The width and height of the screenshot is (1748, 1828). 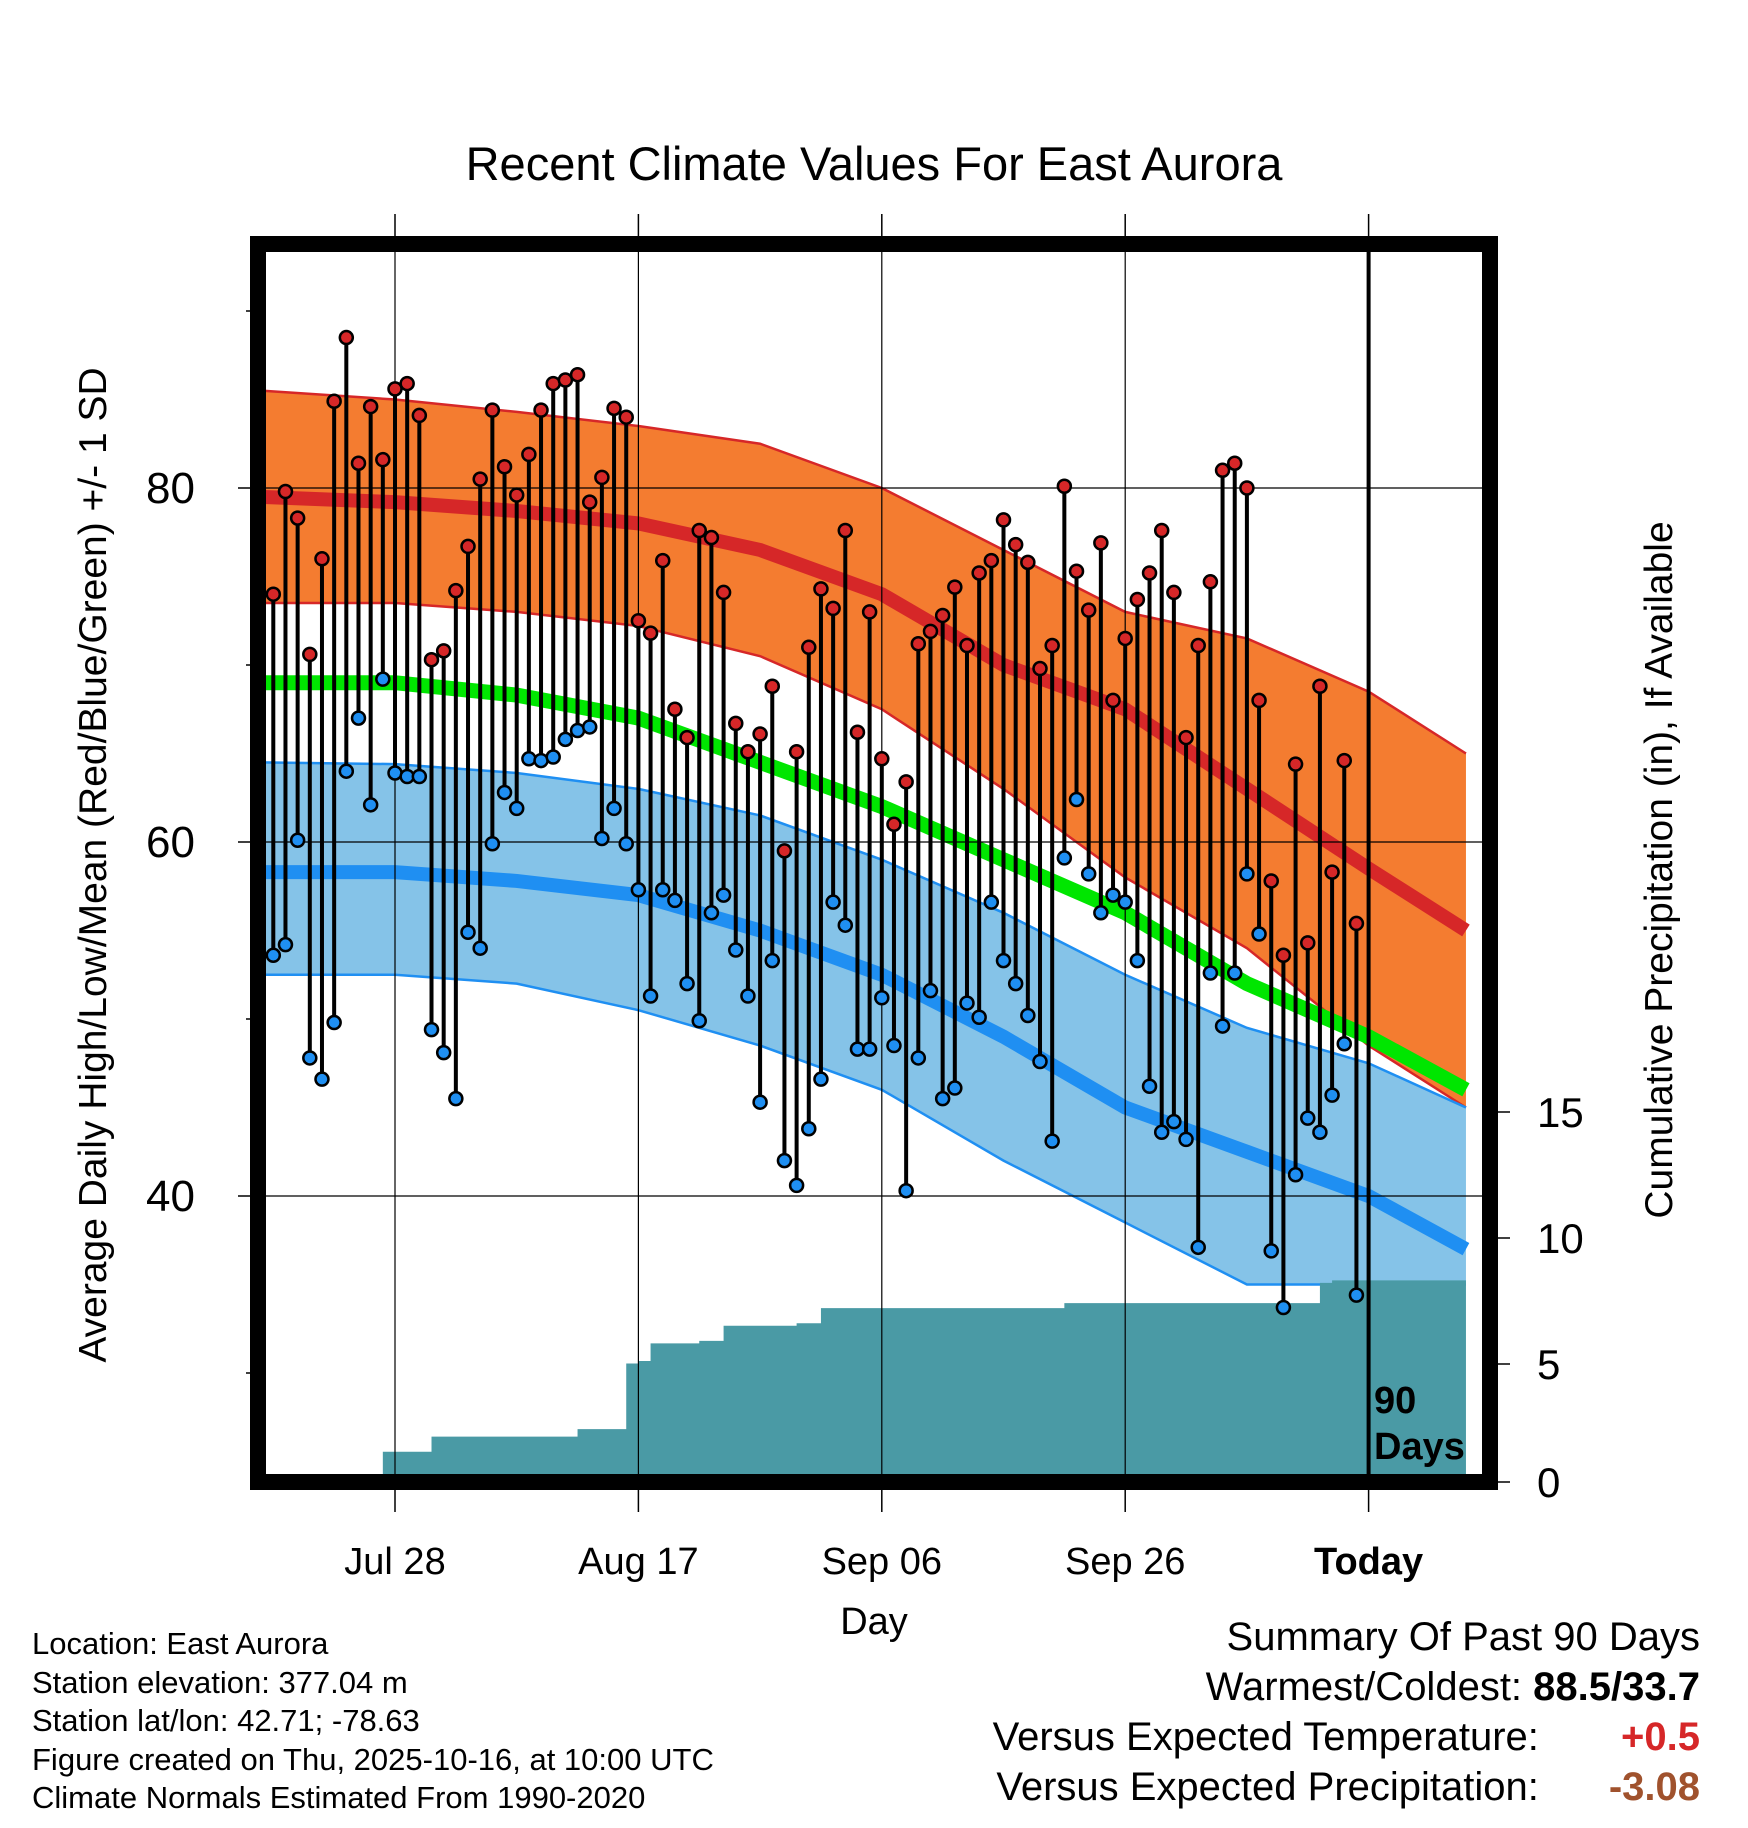 What do you see at coordinates (1560, 1238) in the screenshot?
I see `y2-tick-label-1: 10` at bounding box center [1560, 1238].